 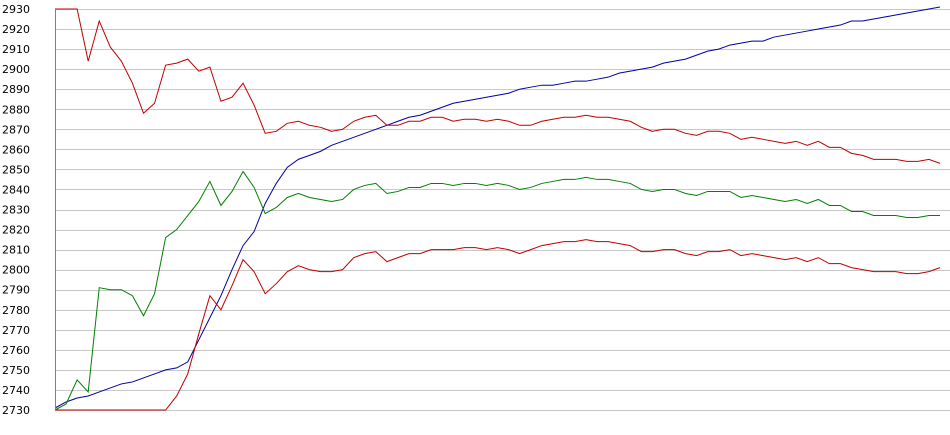 What do you see at coordinates (16, 230) in the screenshot?
I see `y-tick-label: 2820` at bounding box center [16, 230].